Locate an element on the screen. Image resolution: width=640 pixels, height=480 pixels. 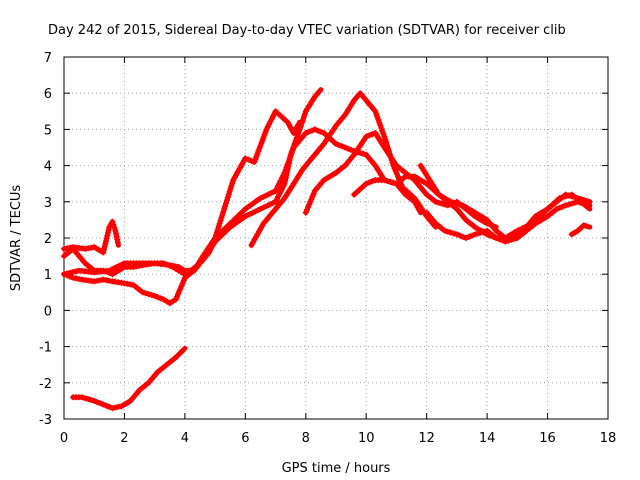
x-tick-label: 10 is located at coordinates (366, 438).